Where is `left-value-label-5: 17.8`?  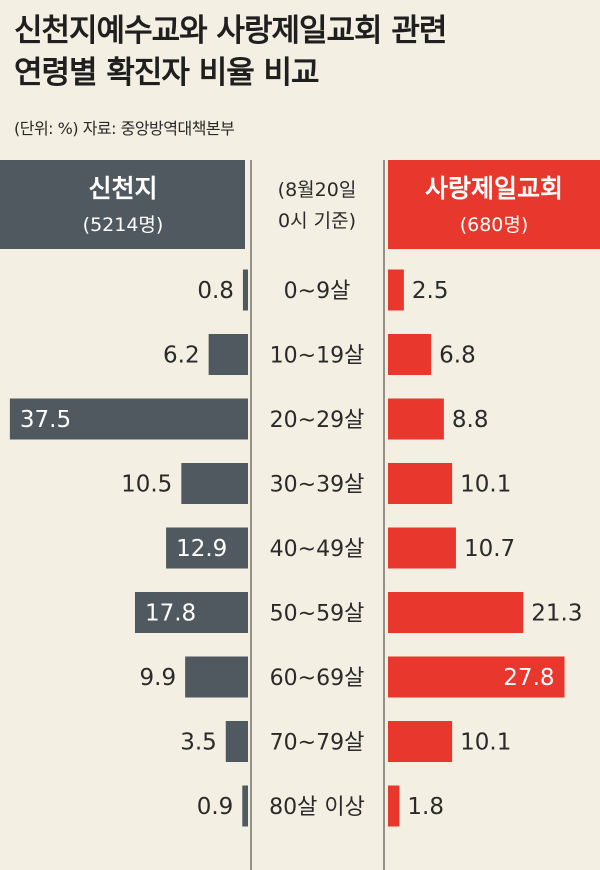
left-value-label-5: 17.8 is located at coordinates (170, 614).